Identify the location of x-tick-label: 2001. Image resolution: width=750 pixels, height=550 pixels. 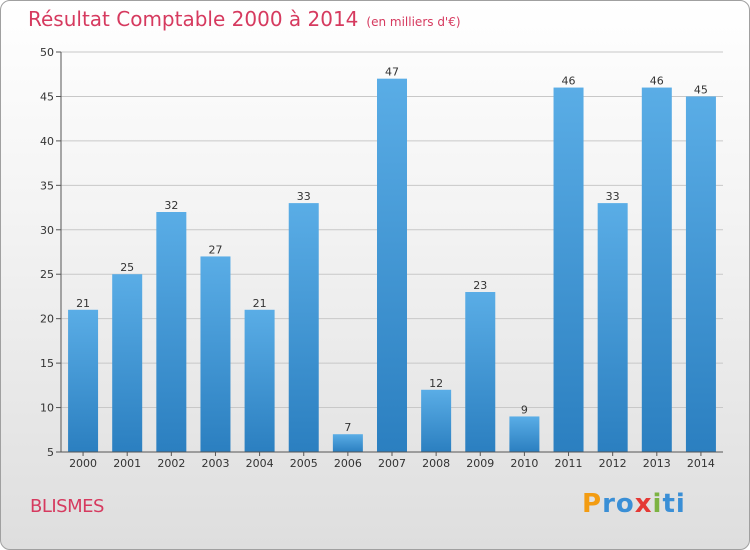
(127, 463).